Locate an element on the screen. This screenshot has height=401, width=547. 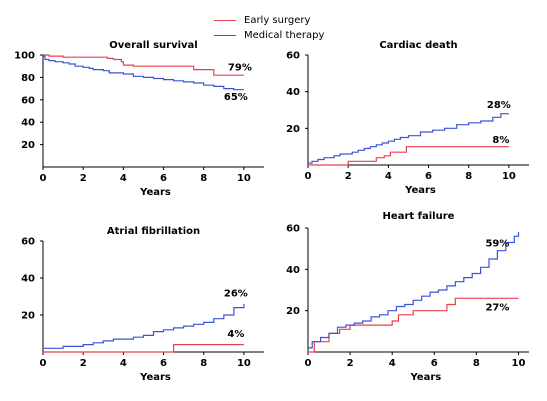
legend-item-medical-therapy: Medical therapy is located at coordinates (269, 35).